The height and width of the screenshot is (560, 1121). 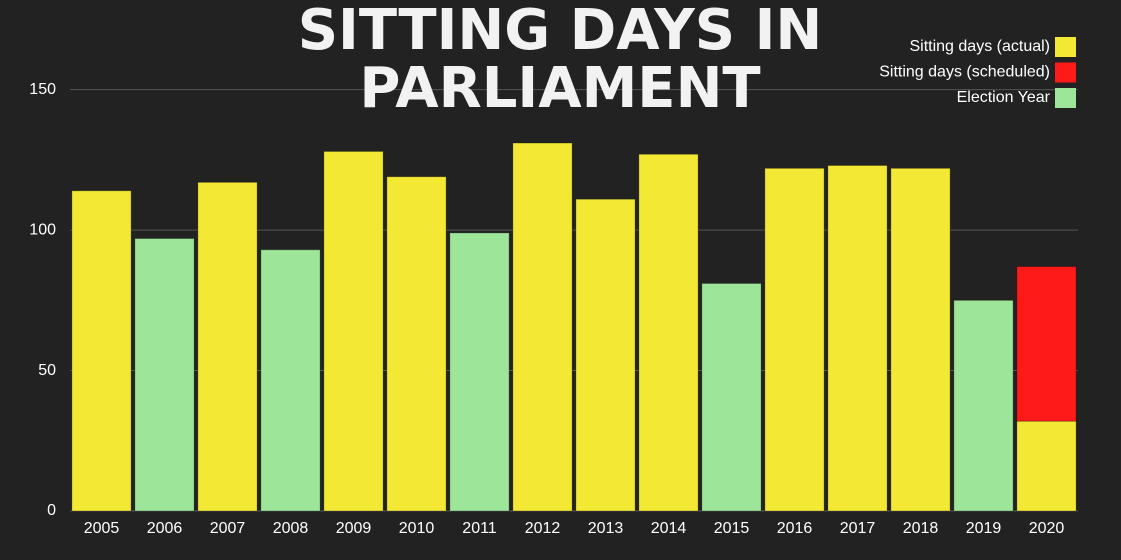 I want to click on x-tick-label: 2015, so click(x=732, y=528).